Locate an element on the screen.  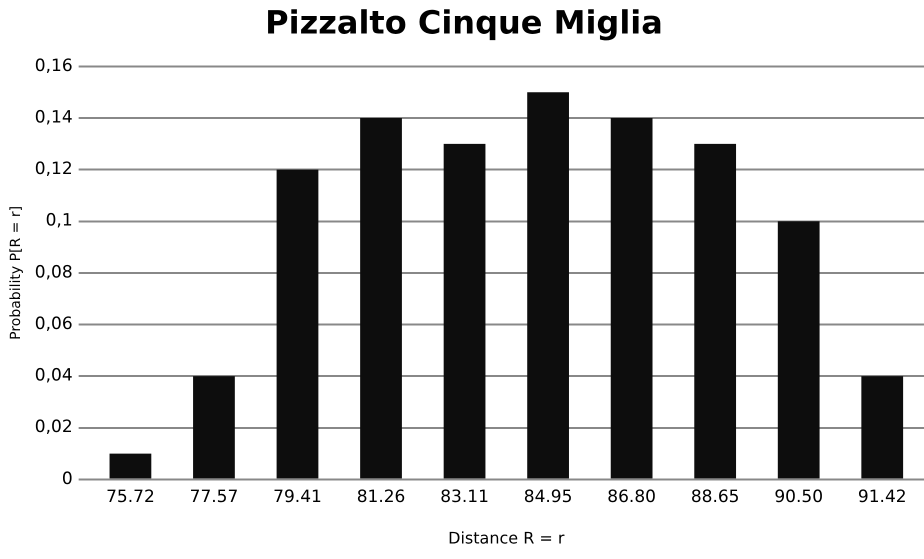
x-tick-label: 91.42 is located at coordinates (882, 497).